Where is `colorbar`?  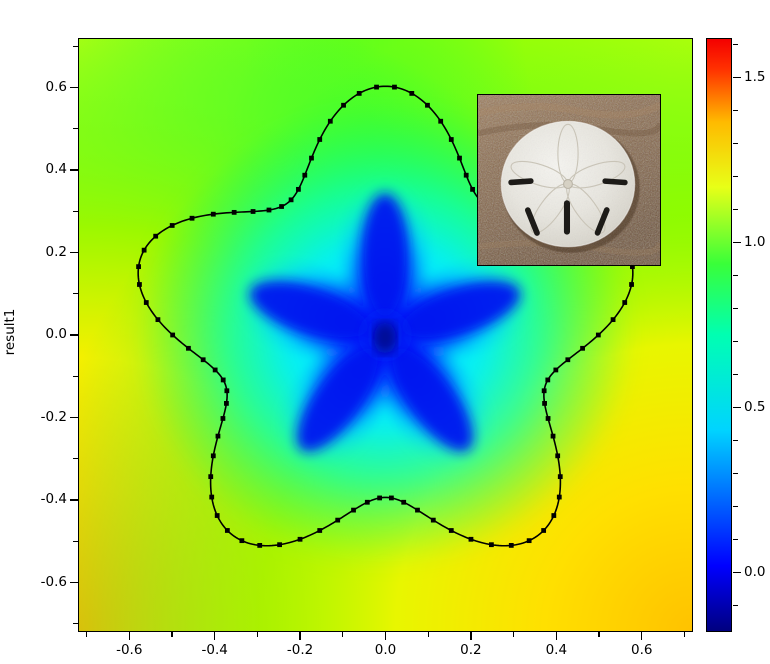 colorbar is located at coordinates (719, 335).